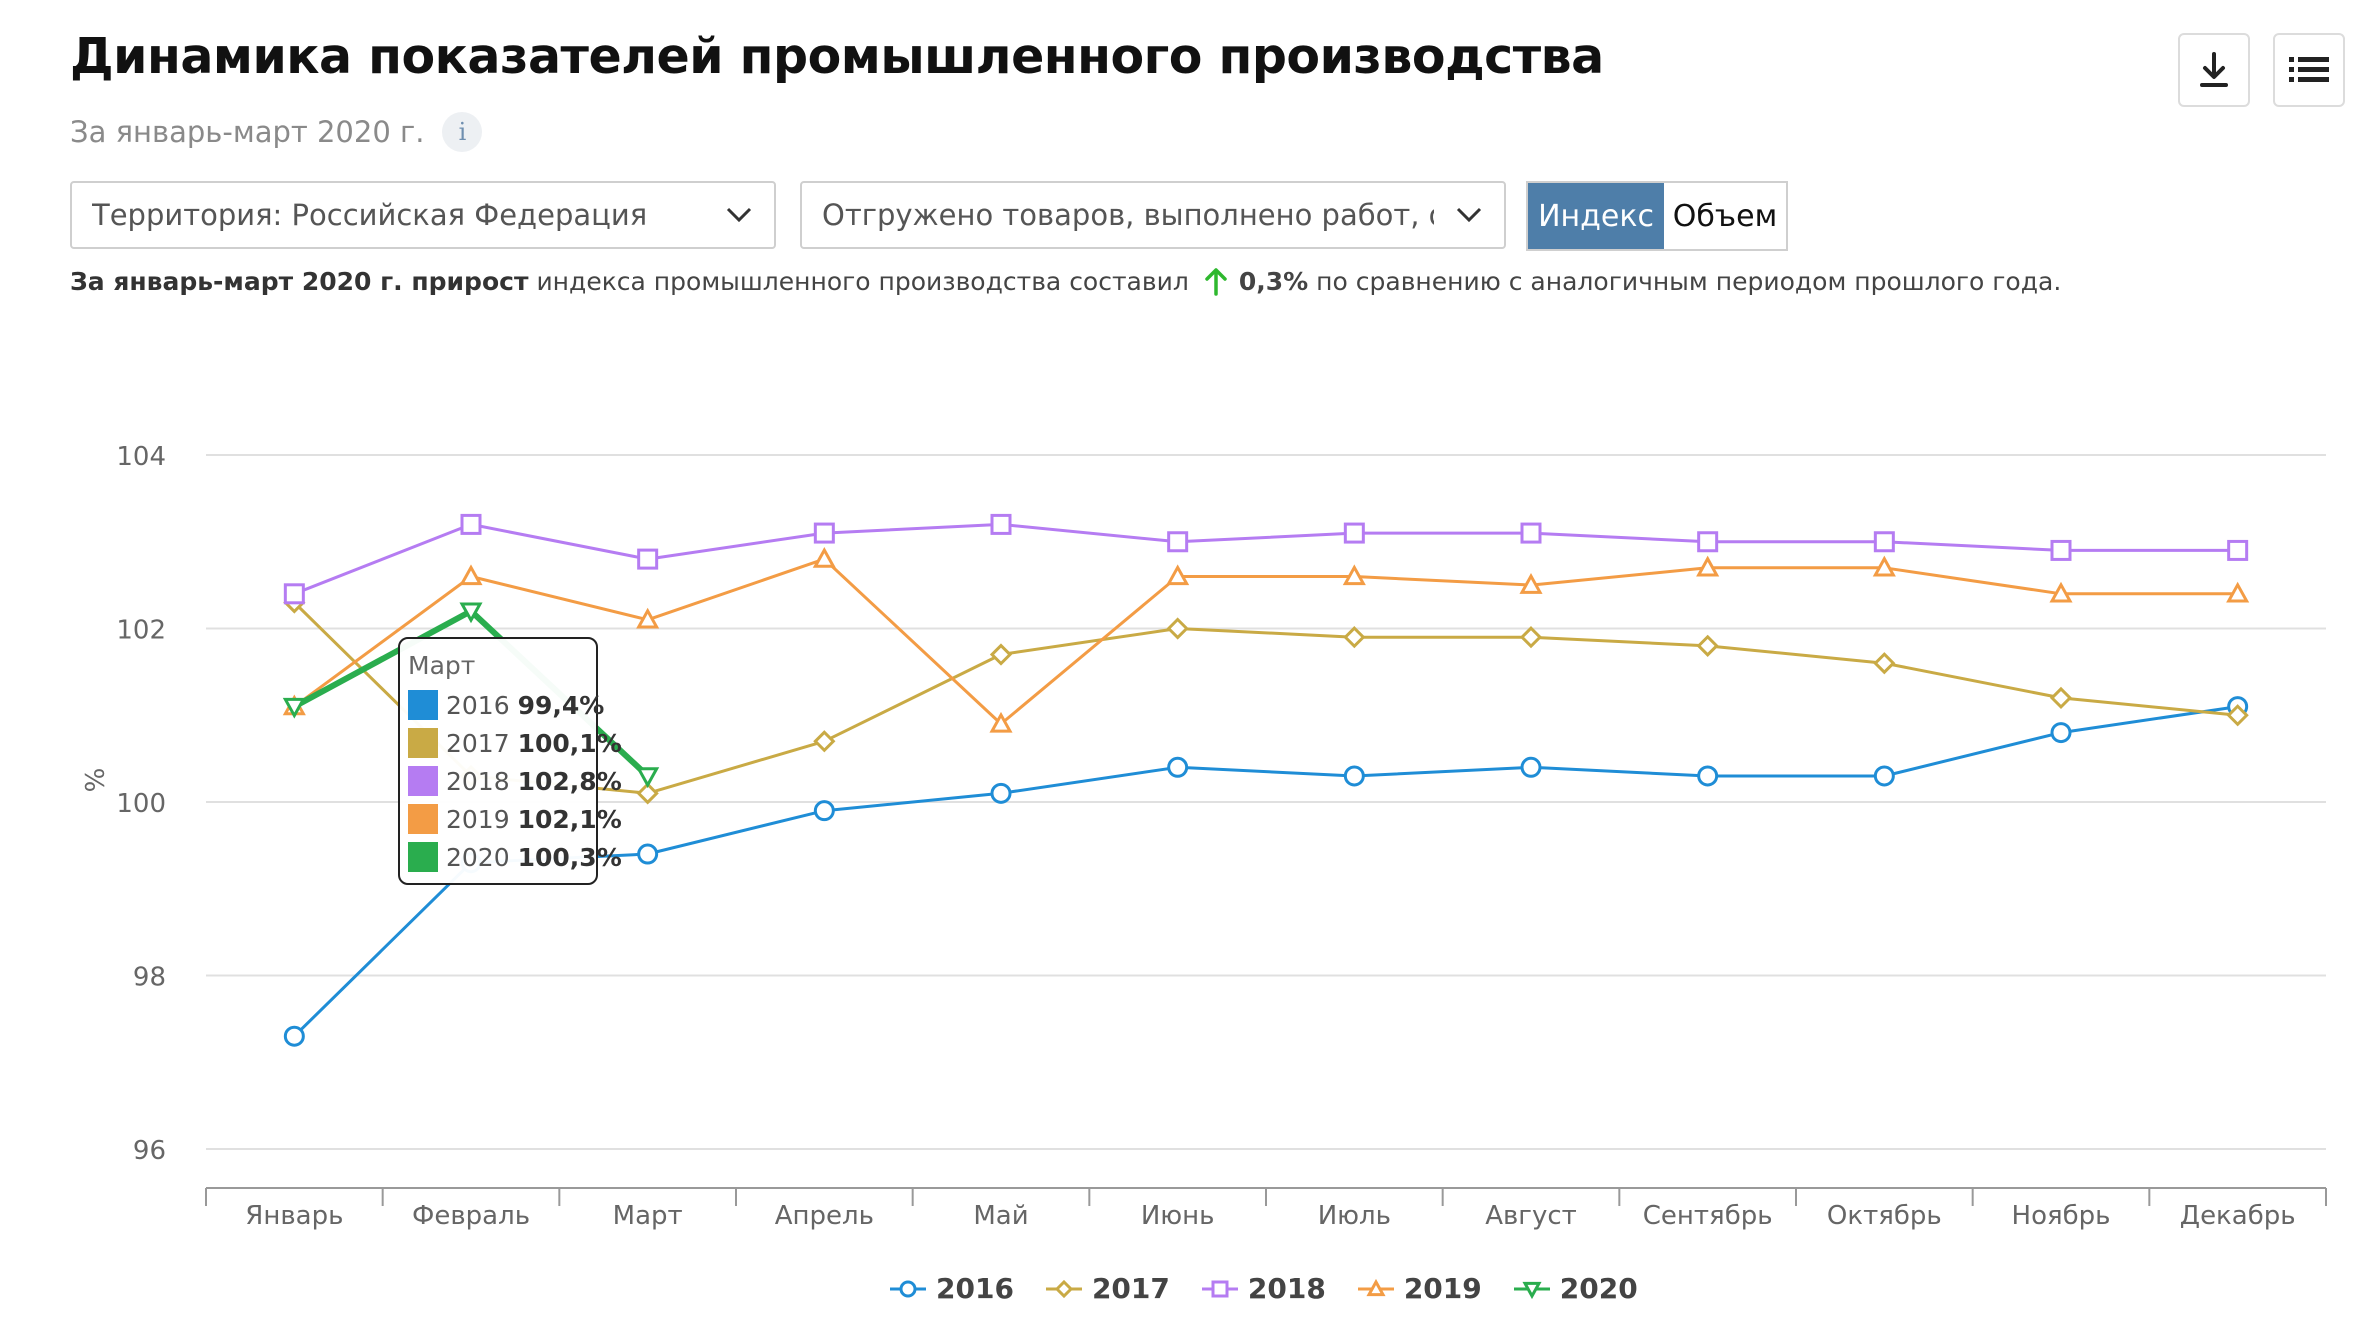 Image resolution: width=2372 pixels, height=1318 pixels. Describe the element at coordinates (478, 819) in the screenshot. I see `tooltip-year: 2019` at that location.